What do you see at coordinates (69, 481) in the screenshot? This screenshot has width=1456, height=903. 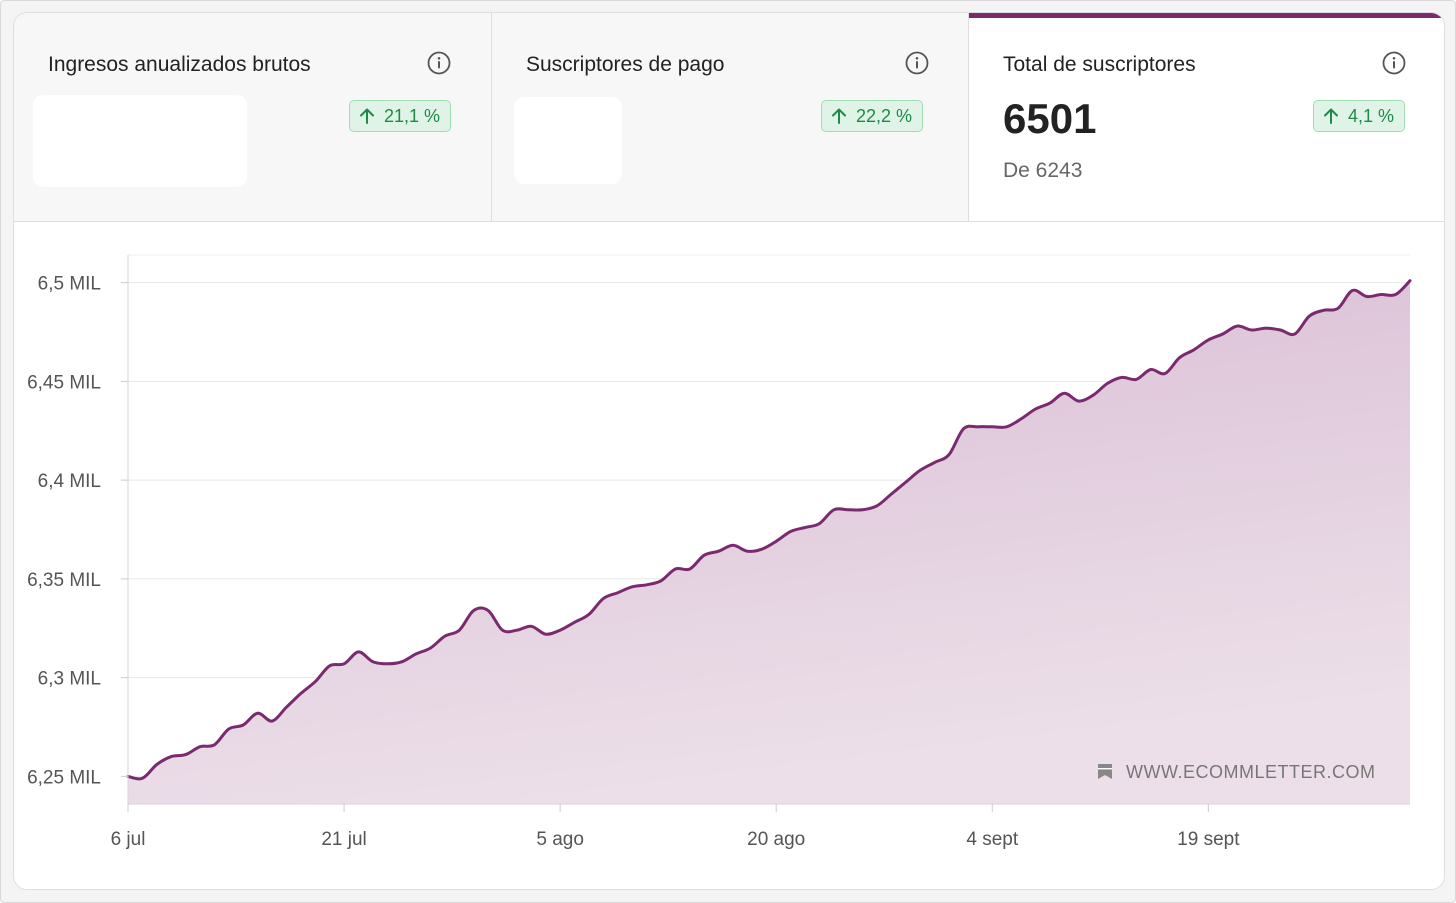 I see `y-tick-label: 6,4 MIL` at bounding box center [69, 481].